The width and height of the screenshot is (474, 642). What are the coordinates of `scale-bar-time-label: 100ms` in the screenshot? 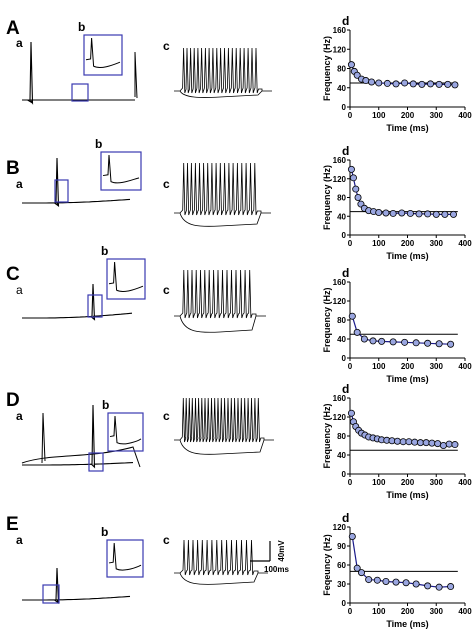 It's located at (276, 569).